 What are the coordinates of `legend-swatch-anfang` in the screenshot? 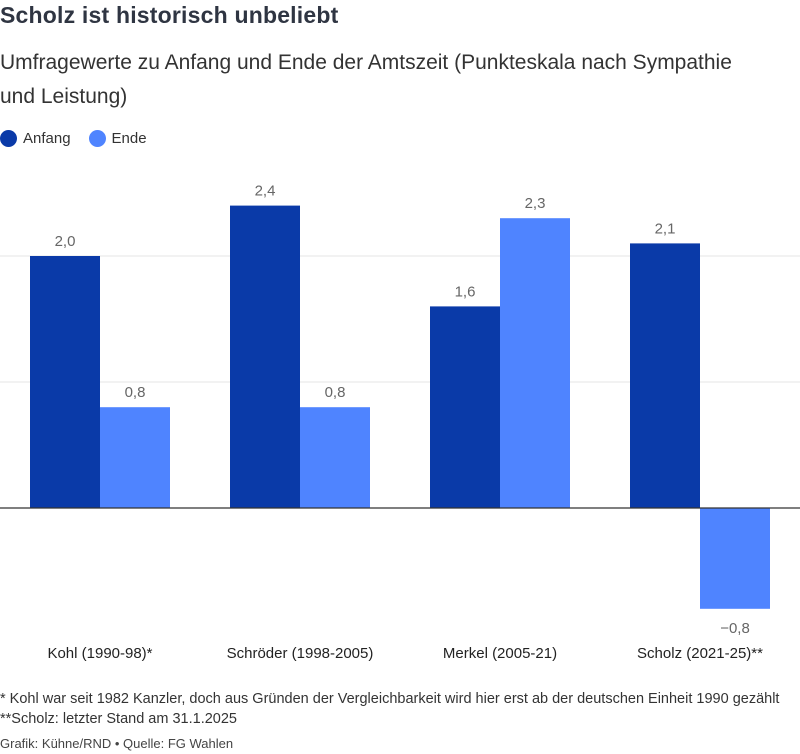 It's located at (8, 138).